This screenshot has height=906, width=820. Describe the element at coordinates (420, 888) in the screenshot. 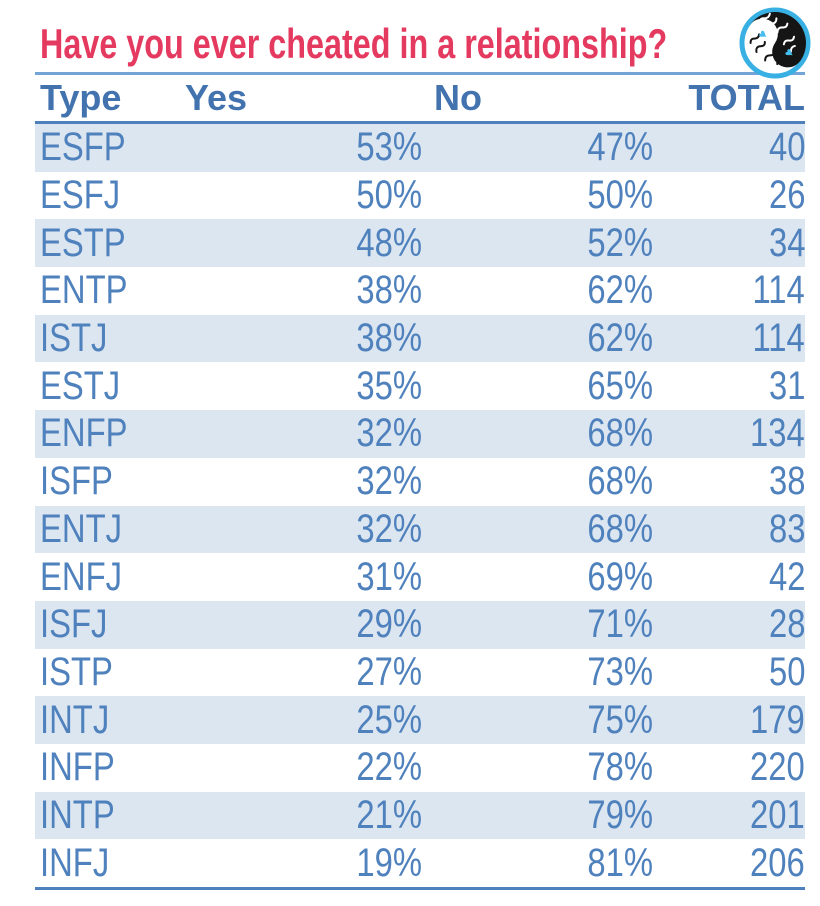

I see `bottom-divider-line` at that location.